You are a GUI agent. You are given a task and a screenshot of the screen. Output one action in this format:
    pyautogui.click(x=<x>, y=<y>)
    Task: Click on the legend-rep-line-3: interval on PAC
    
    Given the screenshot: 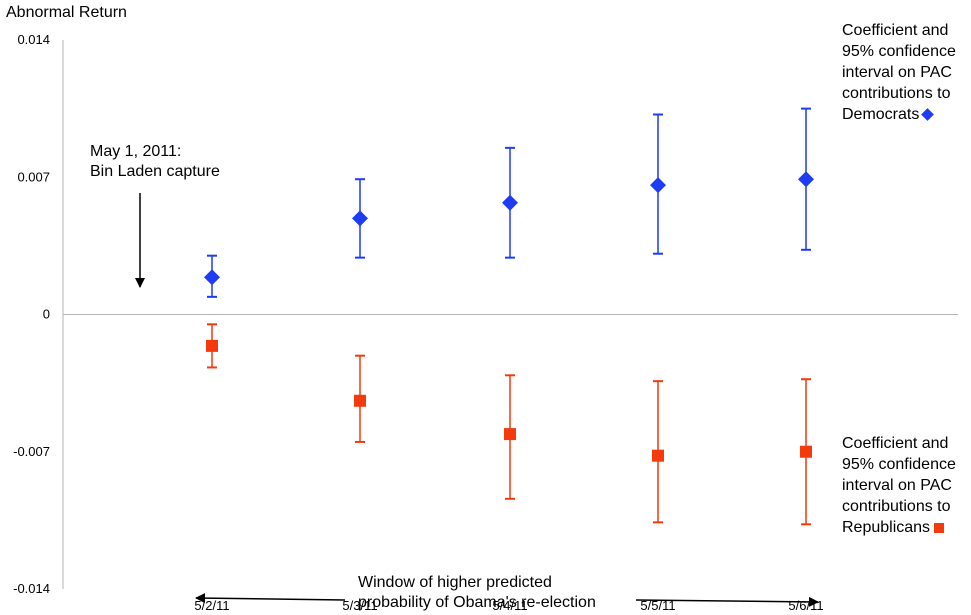 What is the action you would take?
    pyautogui.click(x=897, y=485)
    